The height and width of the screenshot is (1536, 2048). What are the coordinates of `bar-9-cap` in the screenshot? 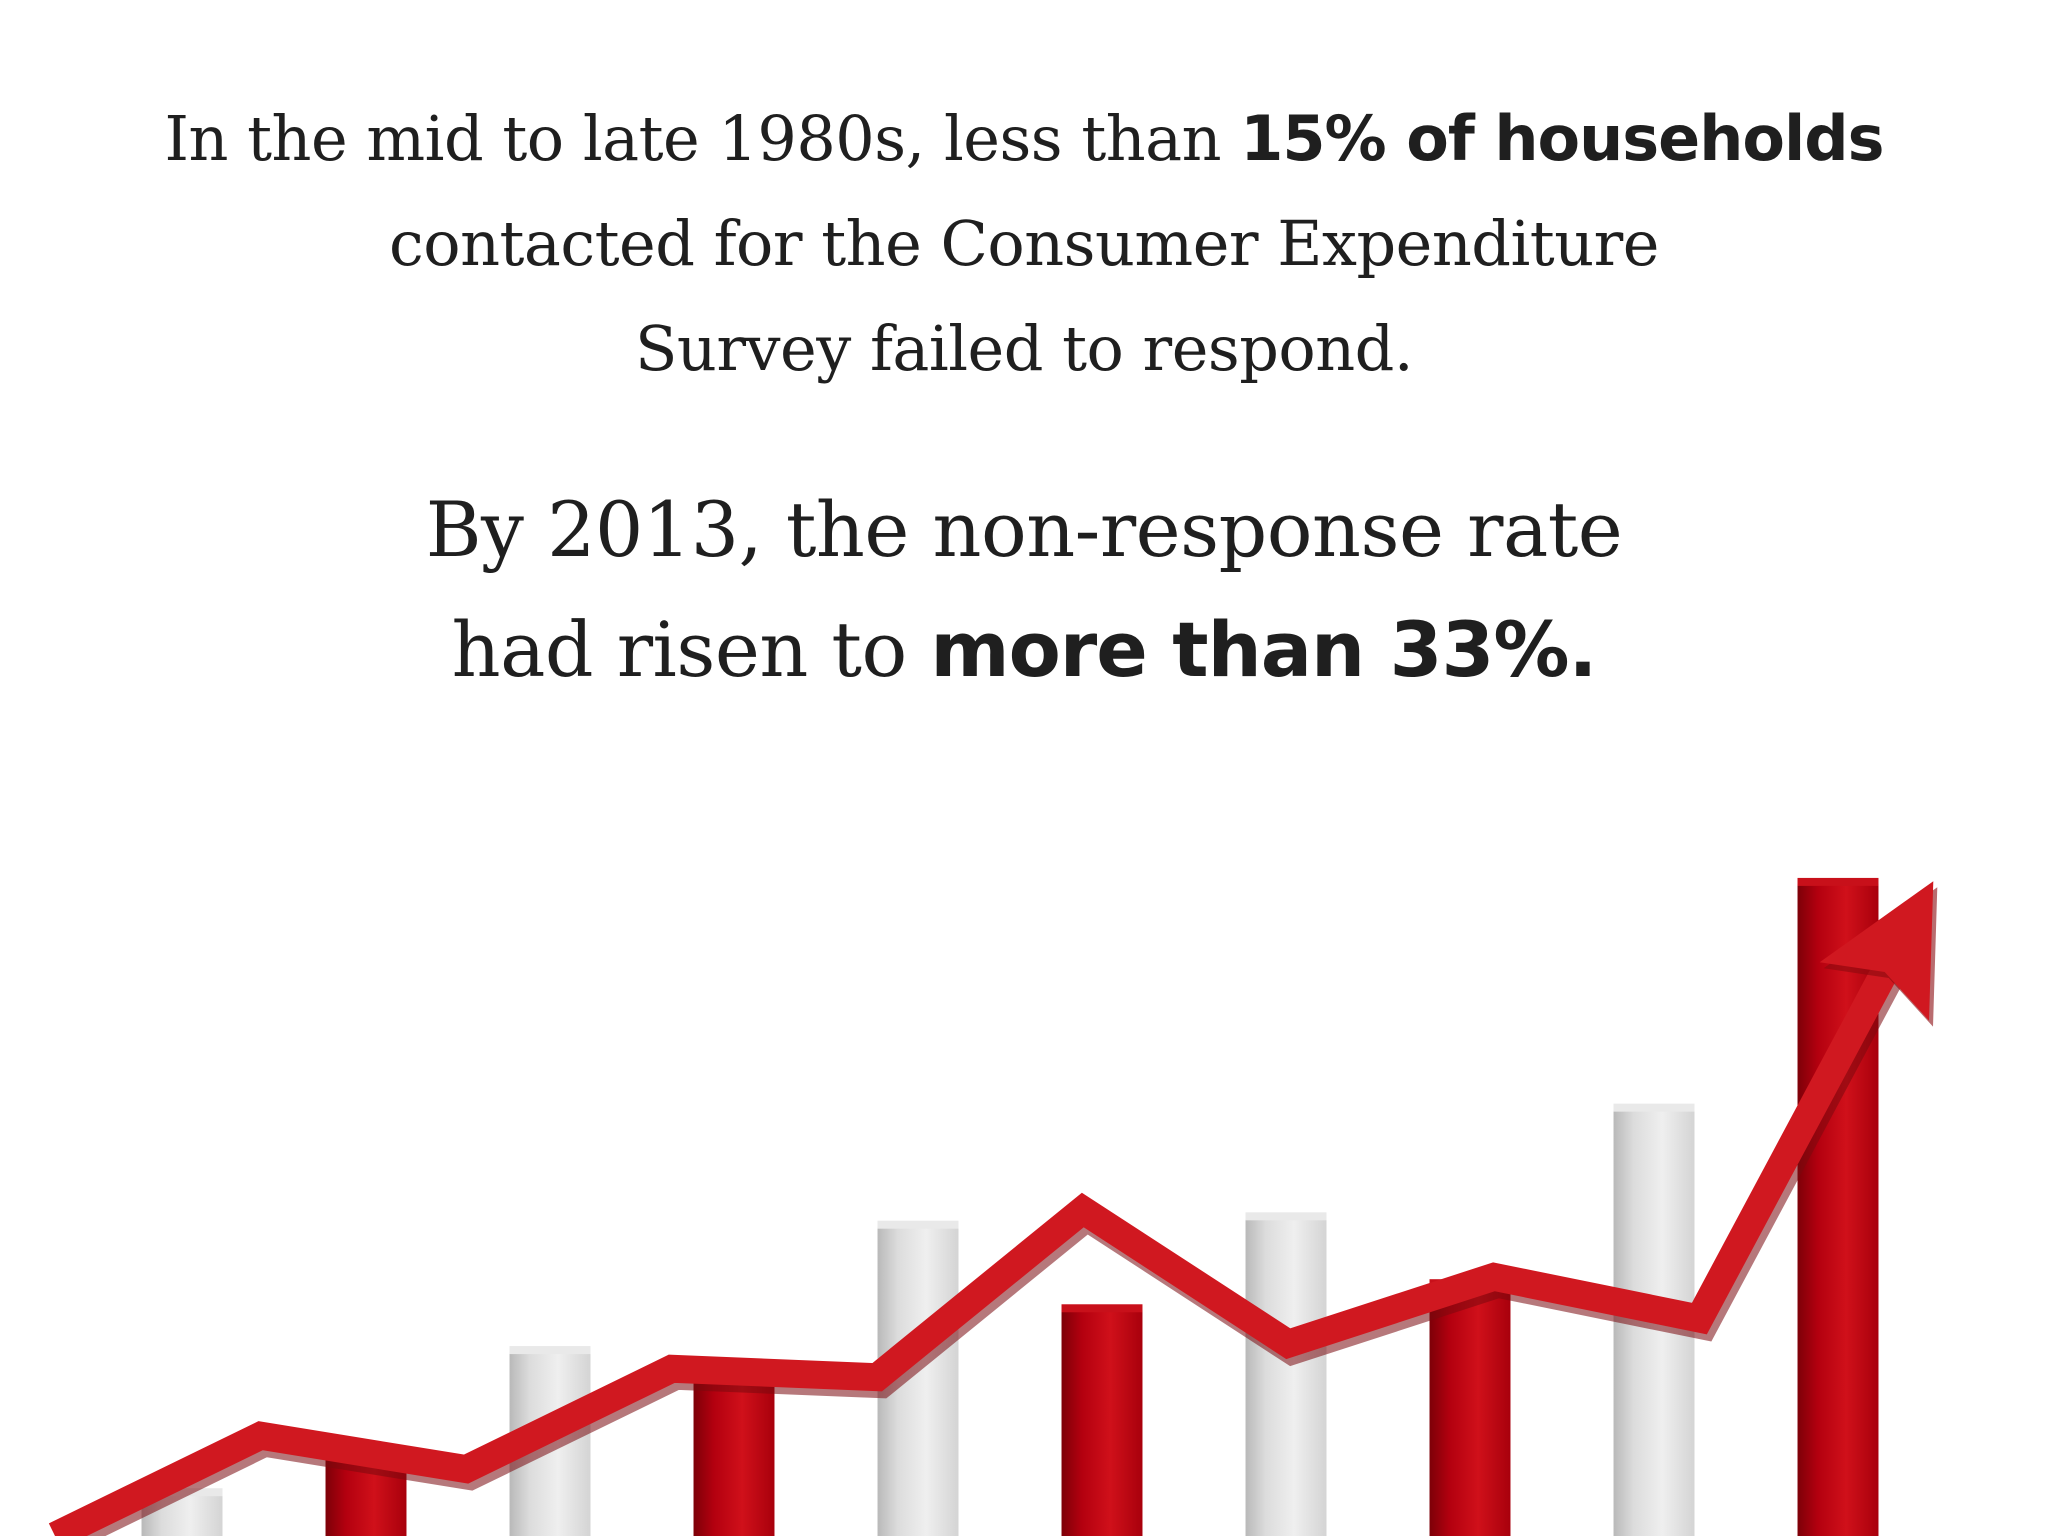 It's located at (1654, 1107).